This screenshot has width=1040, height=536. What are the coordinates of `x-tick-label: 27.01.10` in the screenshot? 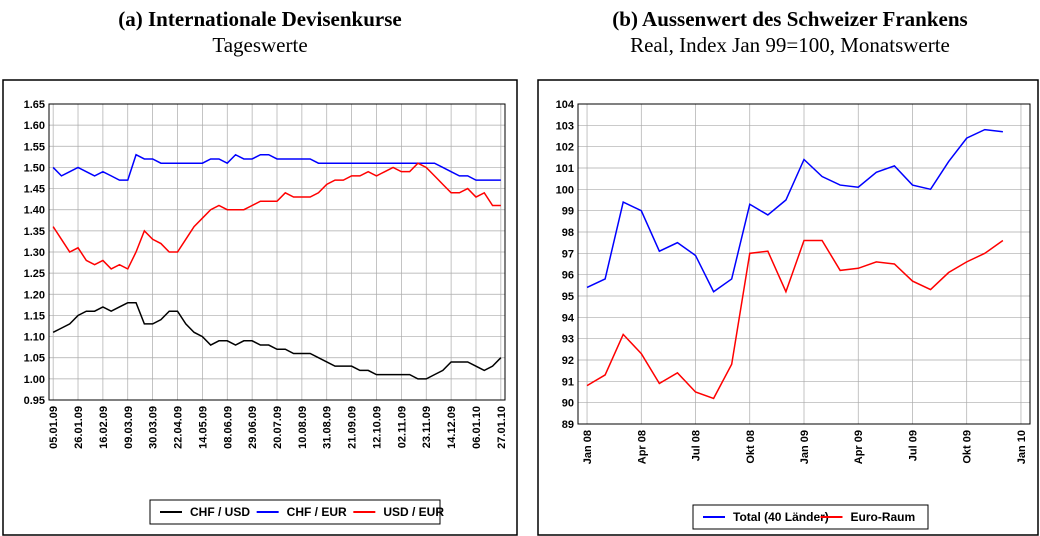 It's located at (502, 427).